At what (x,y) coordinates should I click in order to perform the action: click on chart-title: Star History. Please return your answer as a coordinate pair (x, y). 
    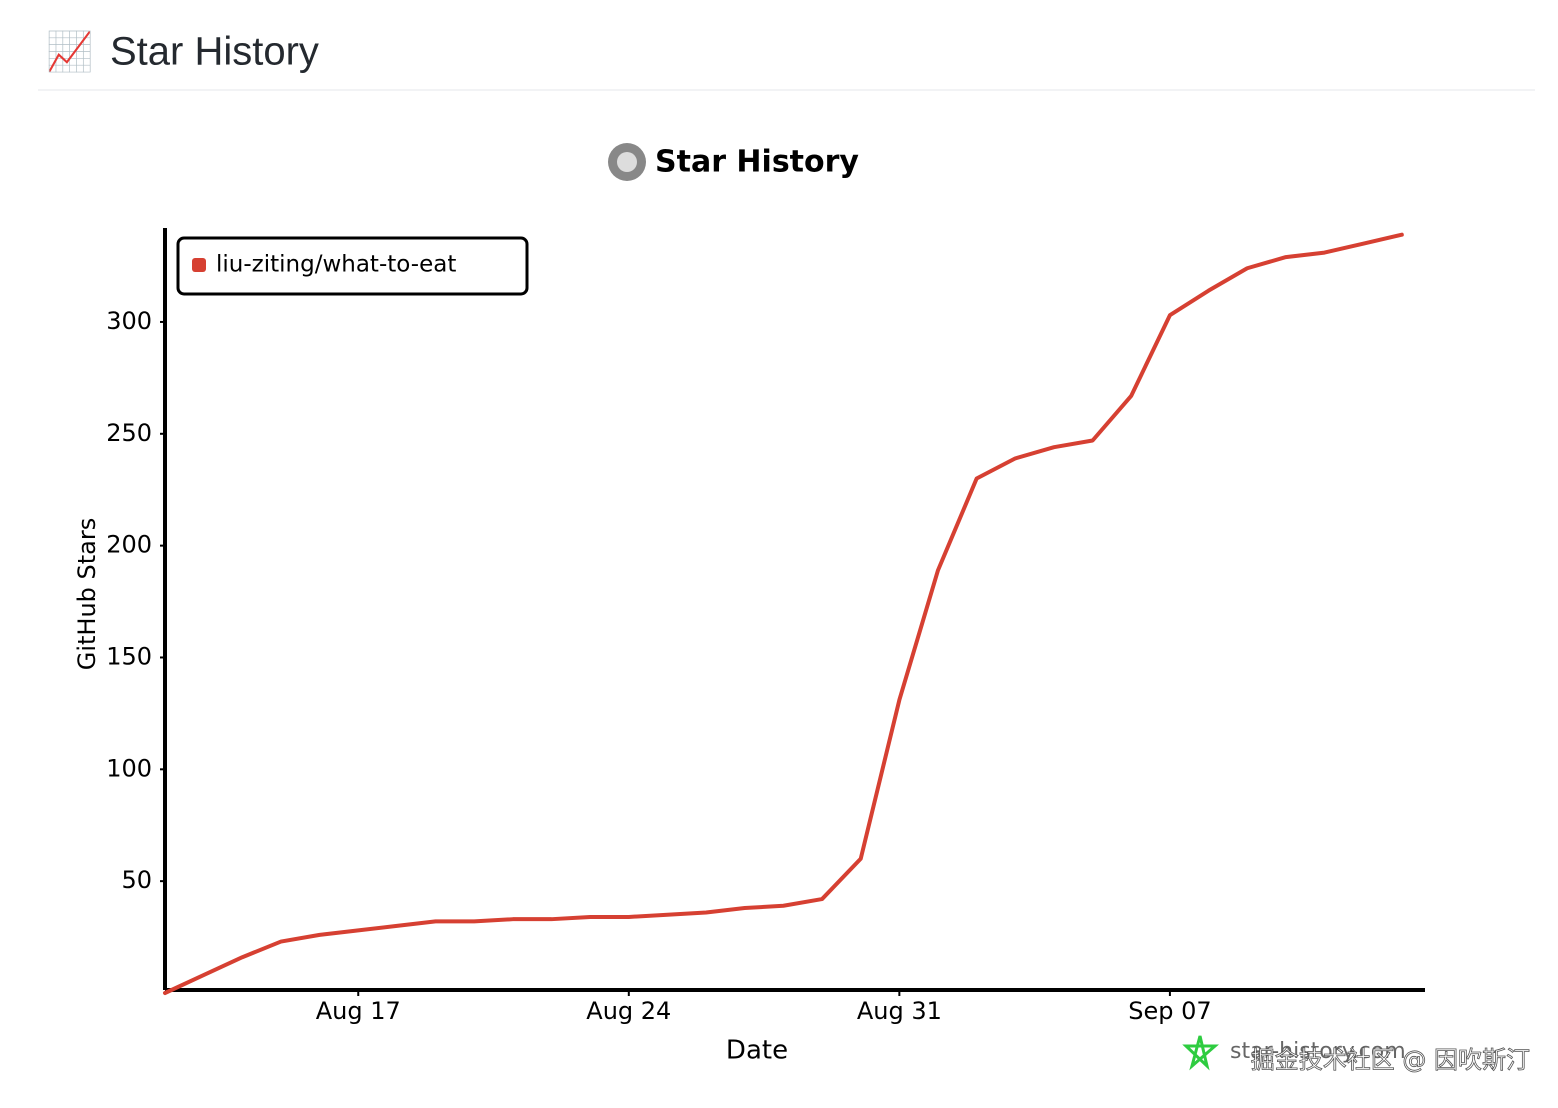
    Looking at the image, I should click on (757, 162).